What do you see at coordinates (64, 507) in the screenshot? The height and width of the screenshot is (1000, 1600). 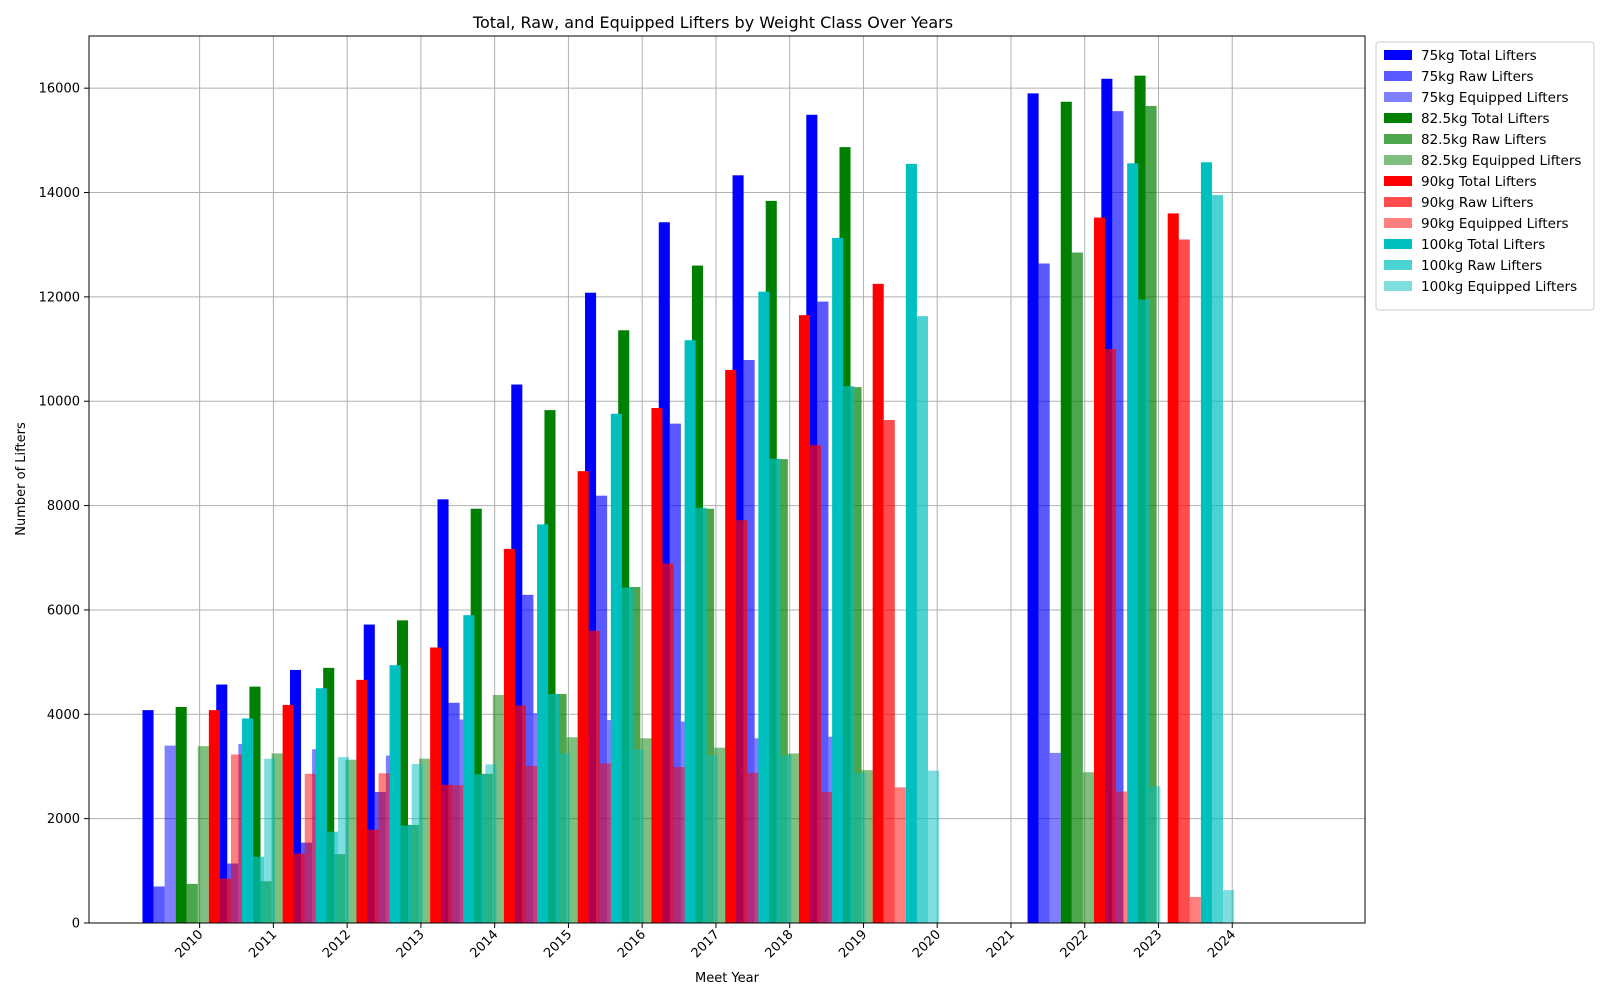 I see `y-axis-ticks: 0 2000 4000 6000 8000 10000 12000 14000 16000` at bounding box center [64, 507].